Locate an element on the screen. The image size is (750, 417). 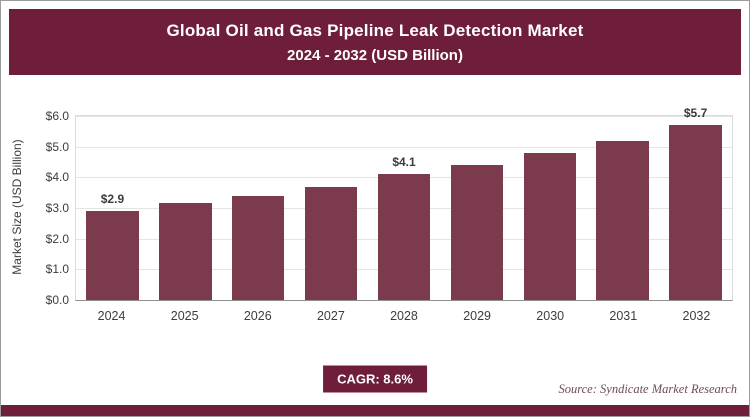
x-axis-label: 2024 is located at coordinates (111, 316).